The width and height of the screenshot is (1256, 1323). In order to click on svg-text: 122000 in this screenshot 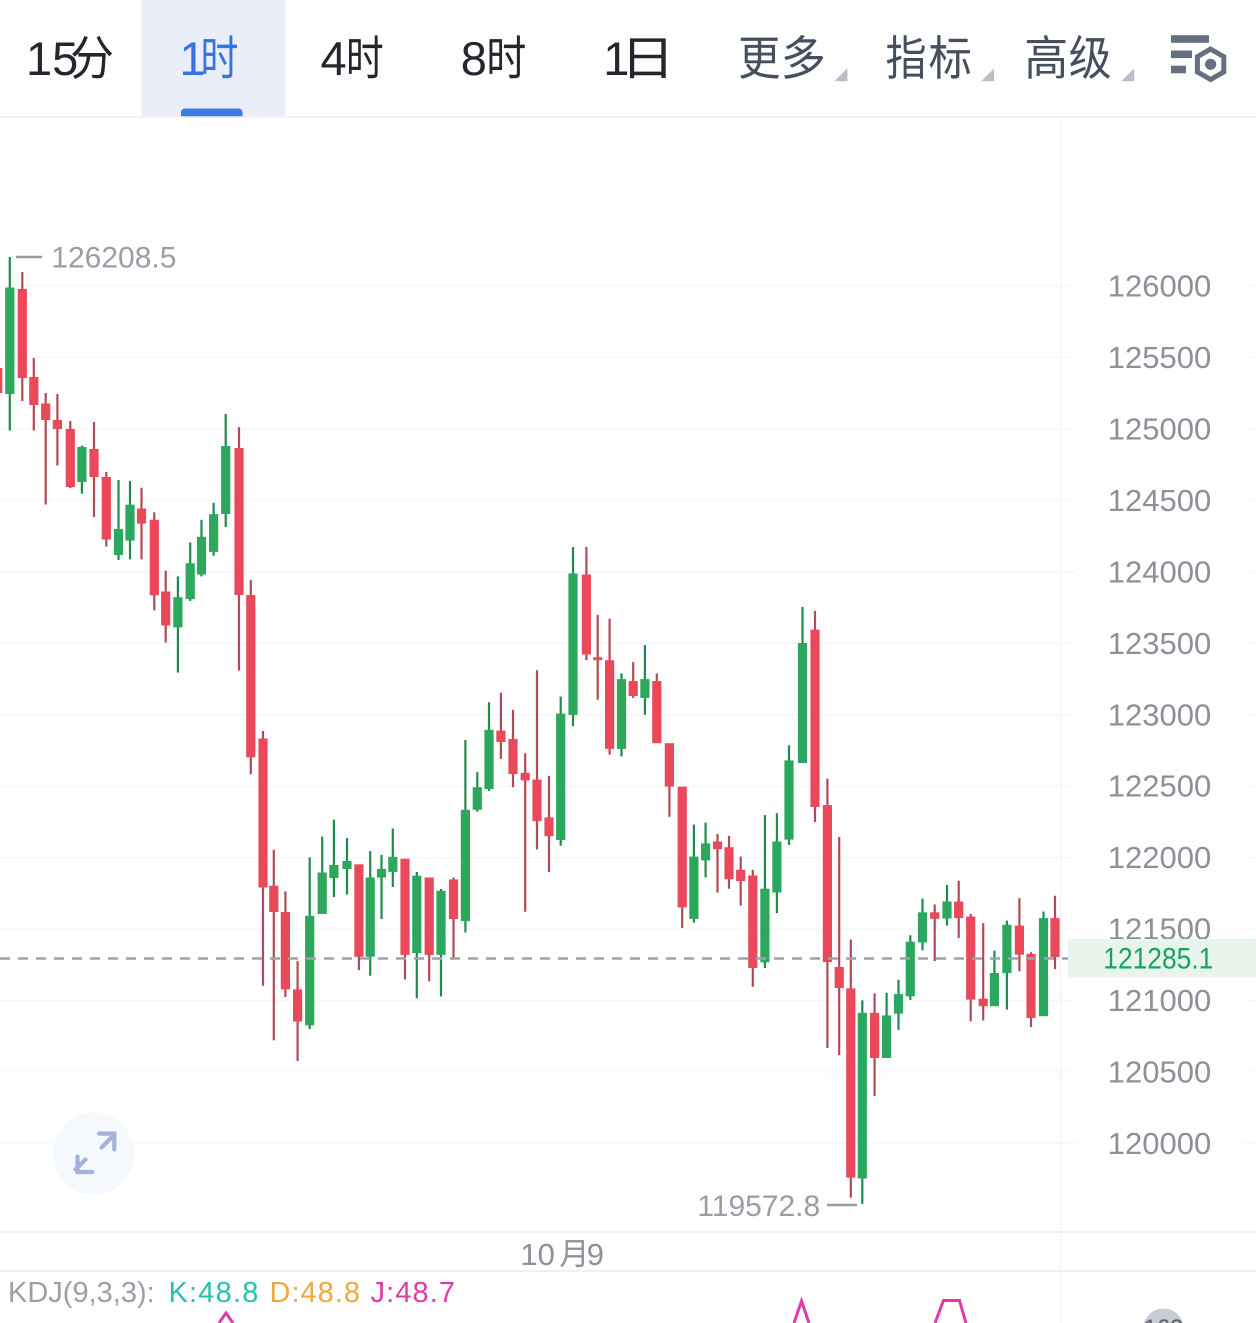, I will do `click(1159, 857)`.